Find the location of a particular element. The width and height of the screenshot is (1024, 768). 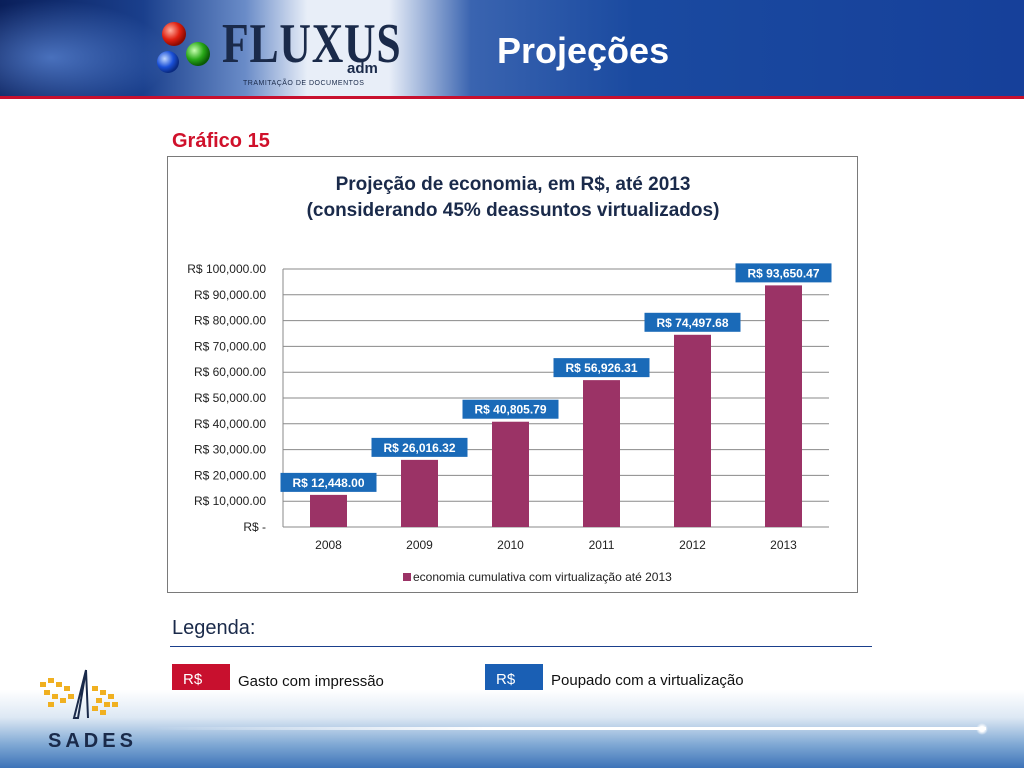

legend-swatch-print-cost: R$ is located at coordinates (201, 679).